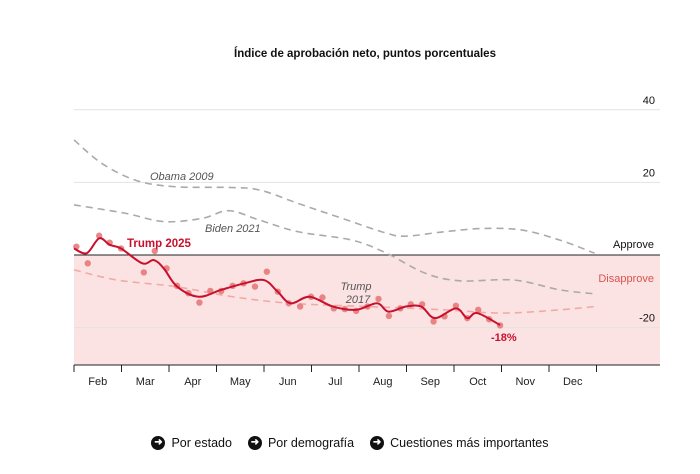 The image size is (700, 474). Describe the element at coordinates (233, 229) in the screenshot. I see `biden-label: Biden 2021` at that location.